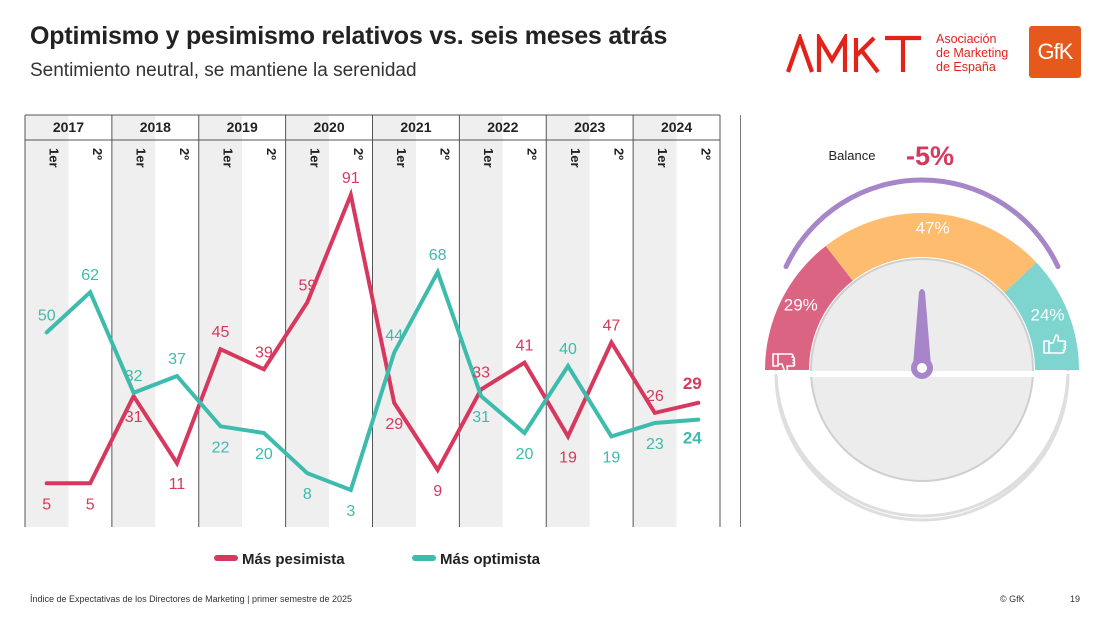 Image resolution: width=1110 pixels, height=618 pixels. I want to click on year-label: 2019, so click(242, 127).